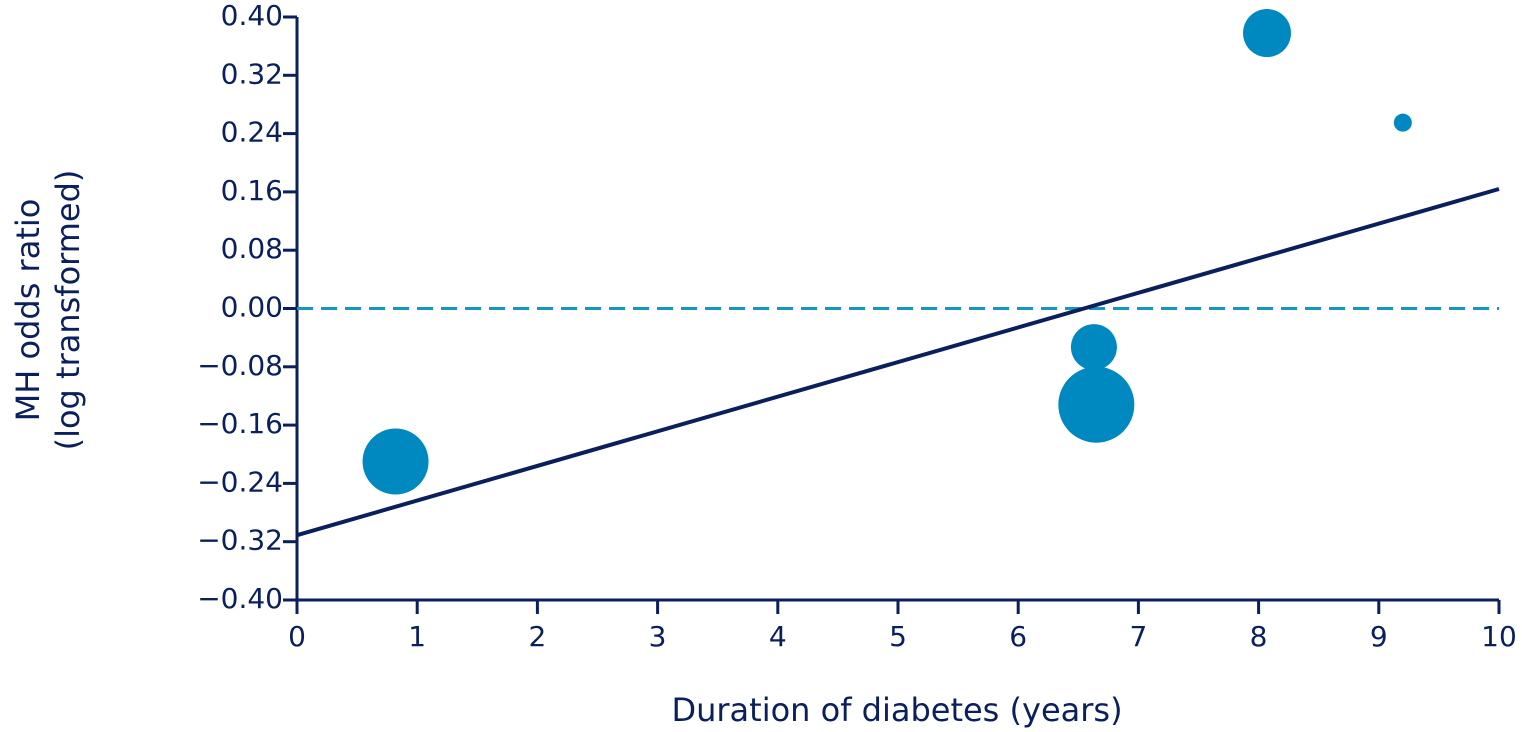  What do you see at coordinates (1379, 636) in the screenshot?
I see `x-tick-label: 9` at bounding box center [1379, 636].